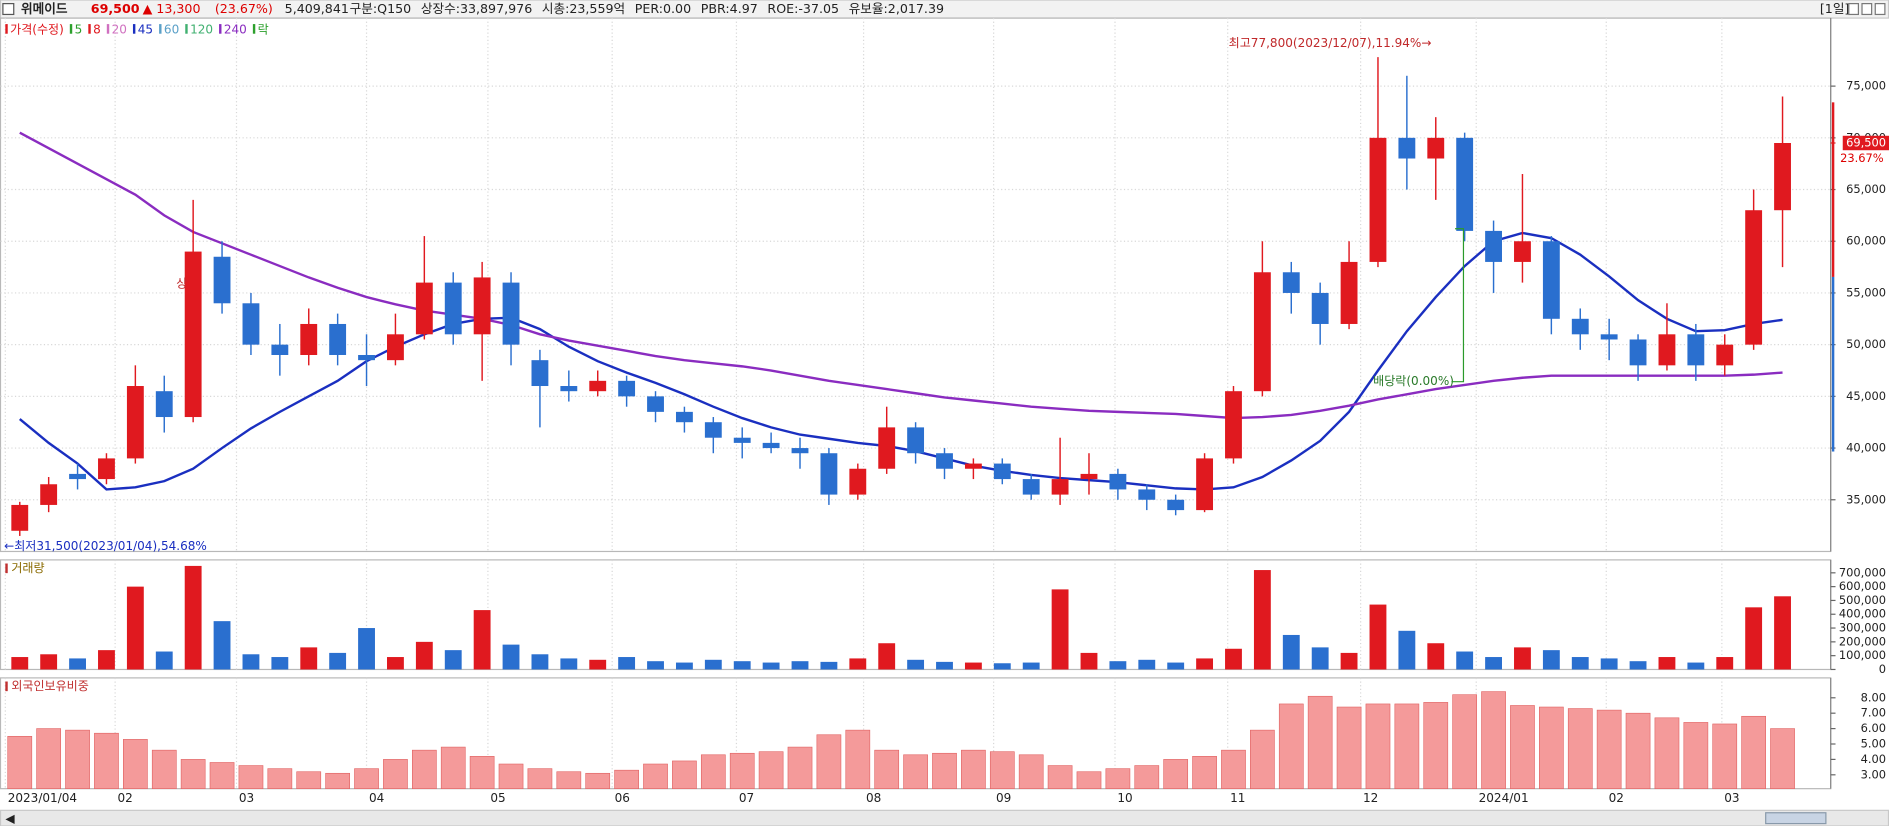 This screenshot has width=1889, height=826. I want to click on y-tick-label: 400,000, so click(1862, 614).